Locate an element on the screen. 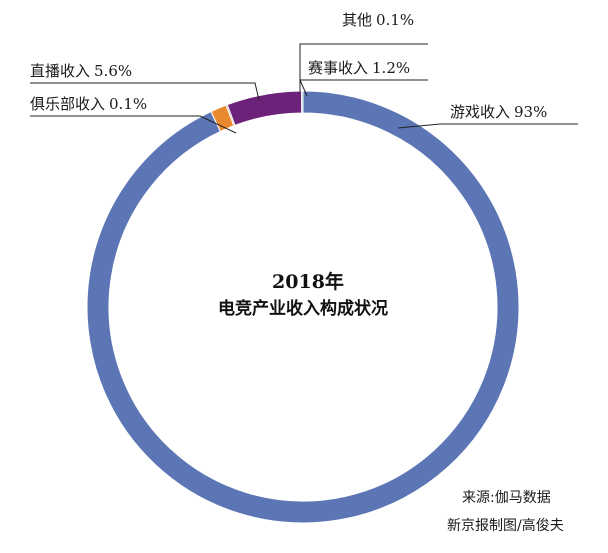 The width and height of the screenshot is (608, 553). leader-line-club is located at coordinates (133, 124).